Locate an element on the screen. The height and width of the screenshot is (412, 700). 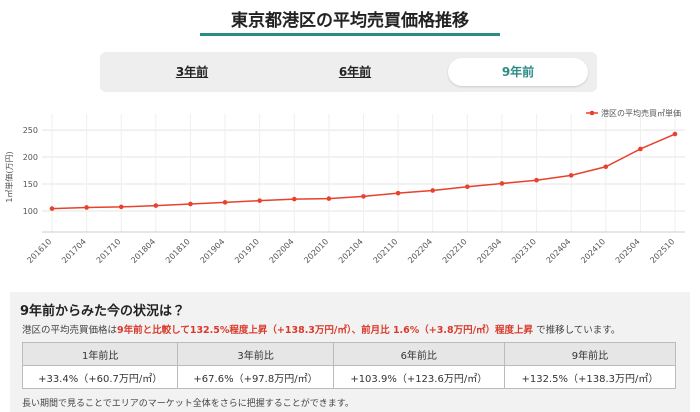
x-tick-label: 201910 is located at coordinates (247, 251).